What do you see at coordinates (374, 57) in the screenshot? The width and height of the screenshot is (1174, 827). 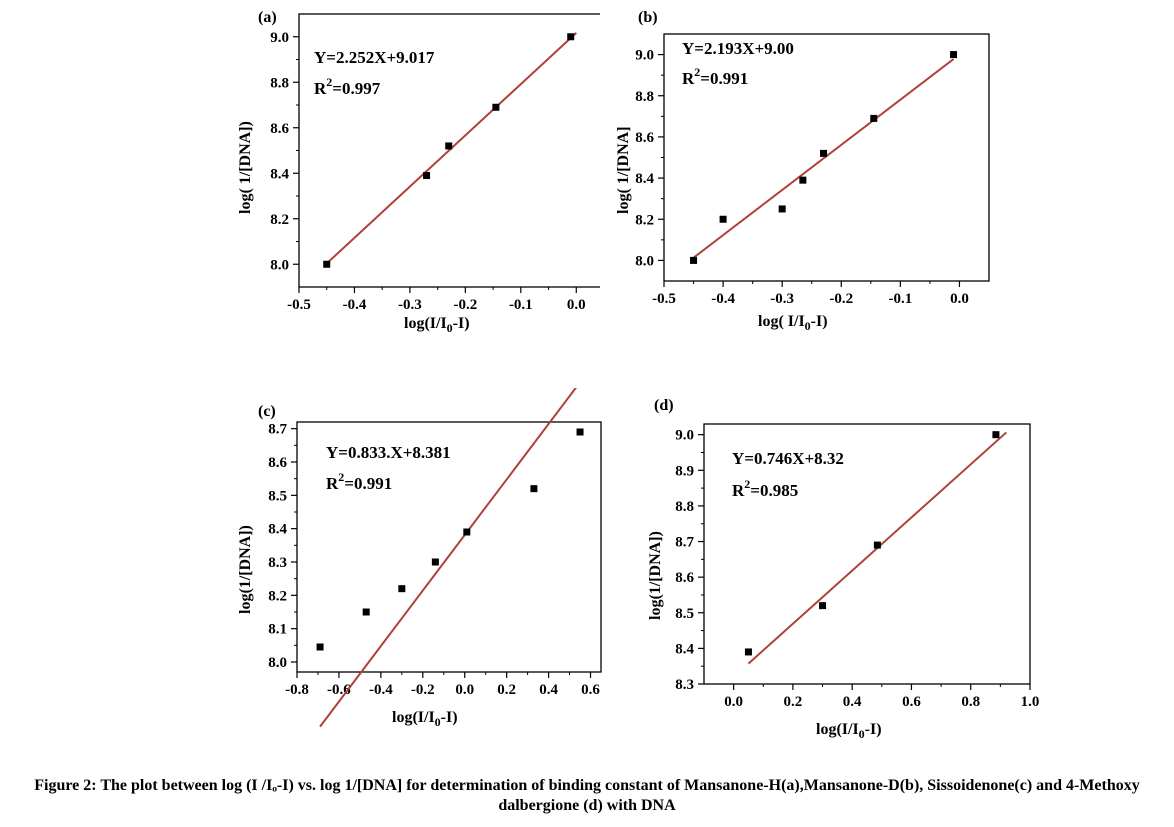 I see `fit-equation: Y=2.252X+9.017` at bounding box center [374, 57].